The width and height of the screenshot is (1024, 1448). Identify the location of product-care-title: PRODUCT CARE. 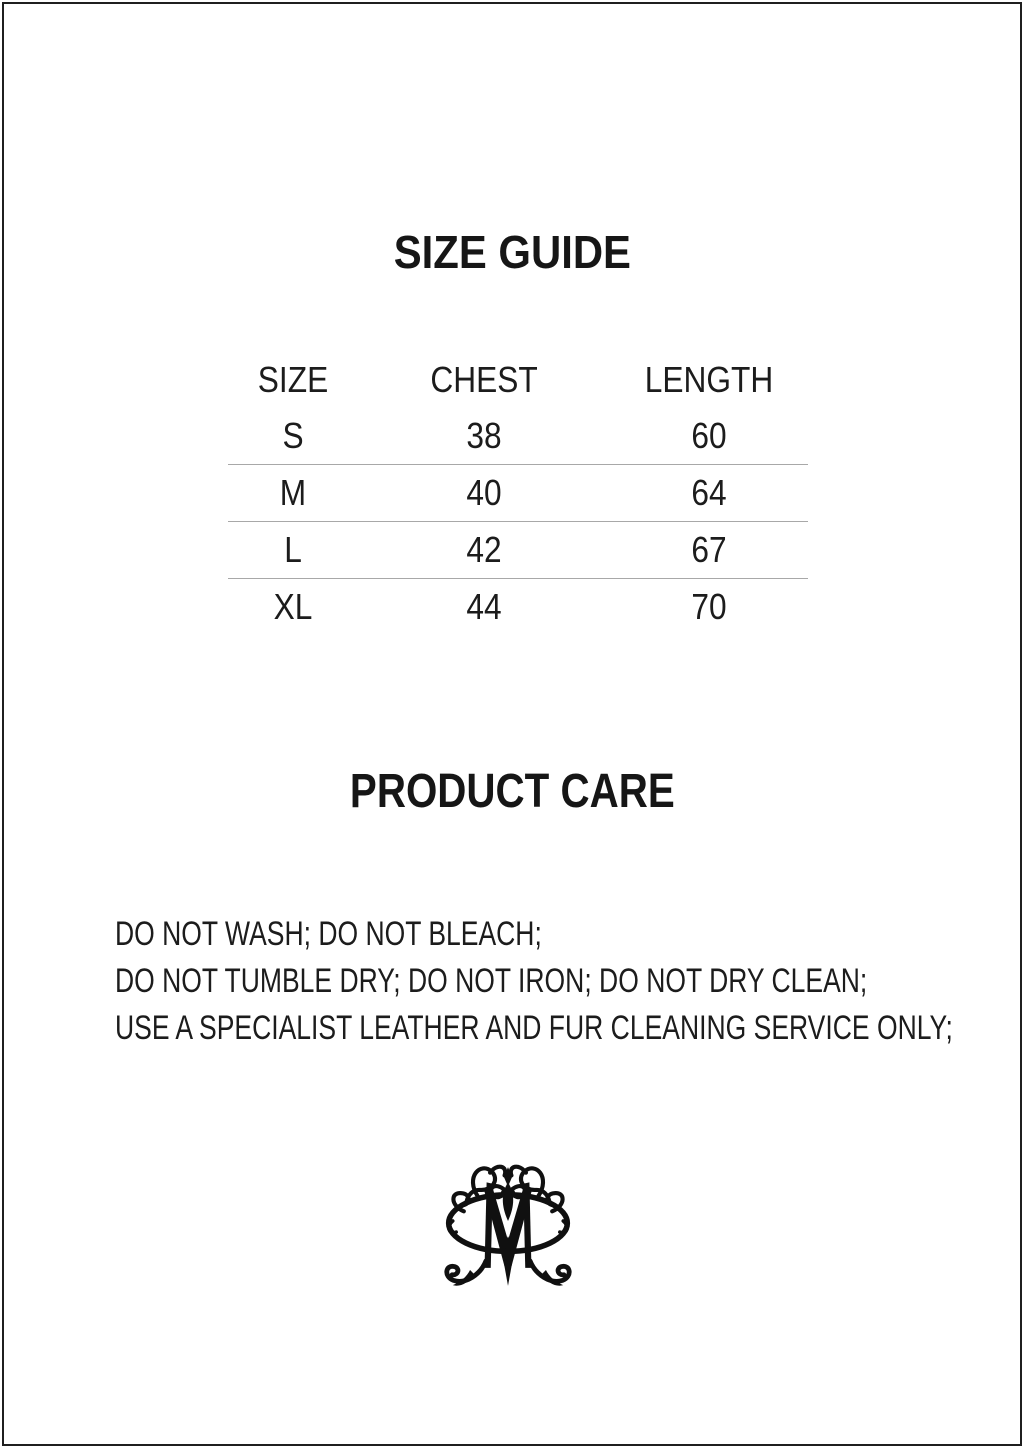
(512, 792).